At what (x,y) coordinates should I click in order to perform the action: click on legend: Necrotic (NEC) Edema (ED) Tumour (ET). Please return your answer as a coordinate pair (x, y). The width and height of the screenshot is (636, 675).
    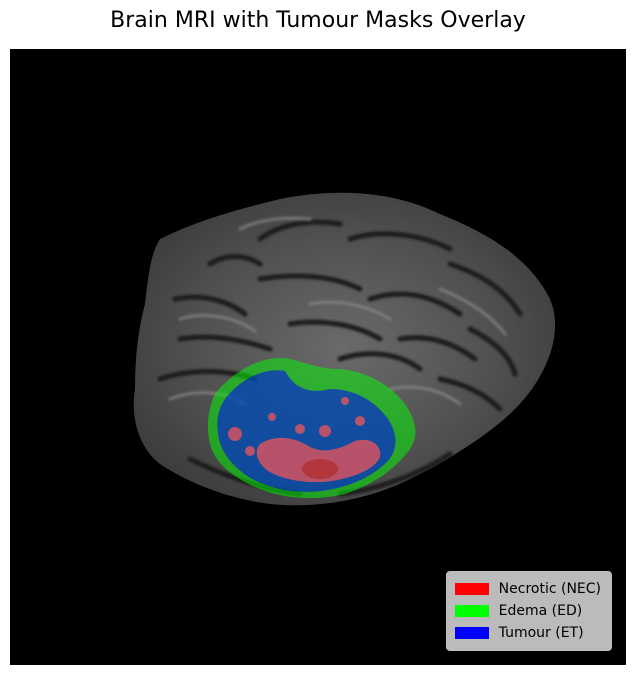
    Looking at the image, I should click on (528, 611).